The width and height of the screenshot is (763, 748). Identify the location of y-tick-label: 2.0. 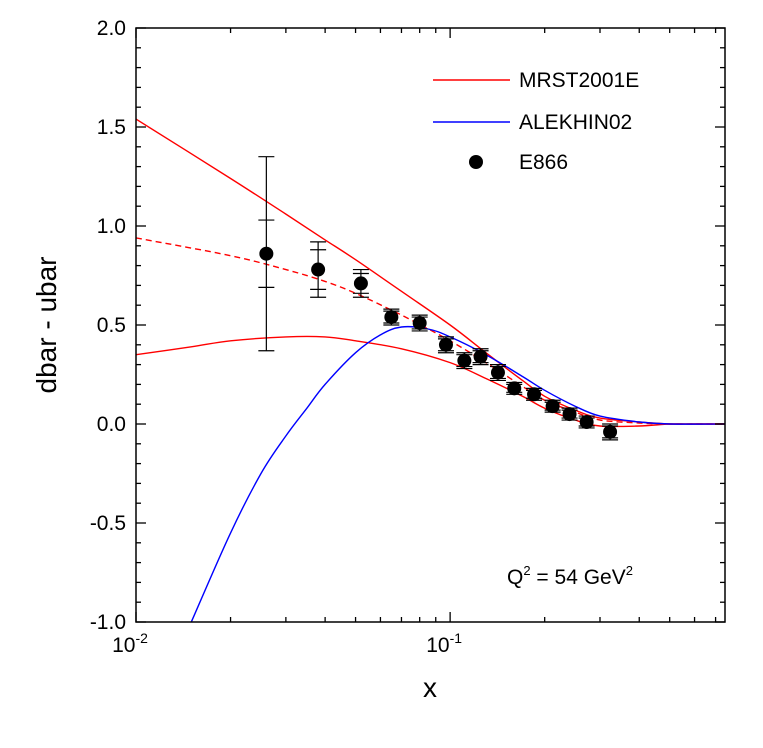
(111, 28).